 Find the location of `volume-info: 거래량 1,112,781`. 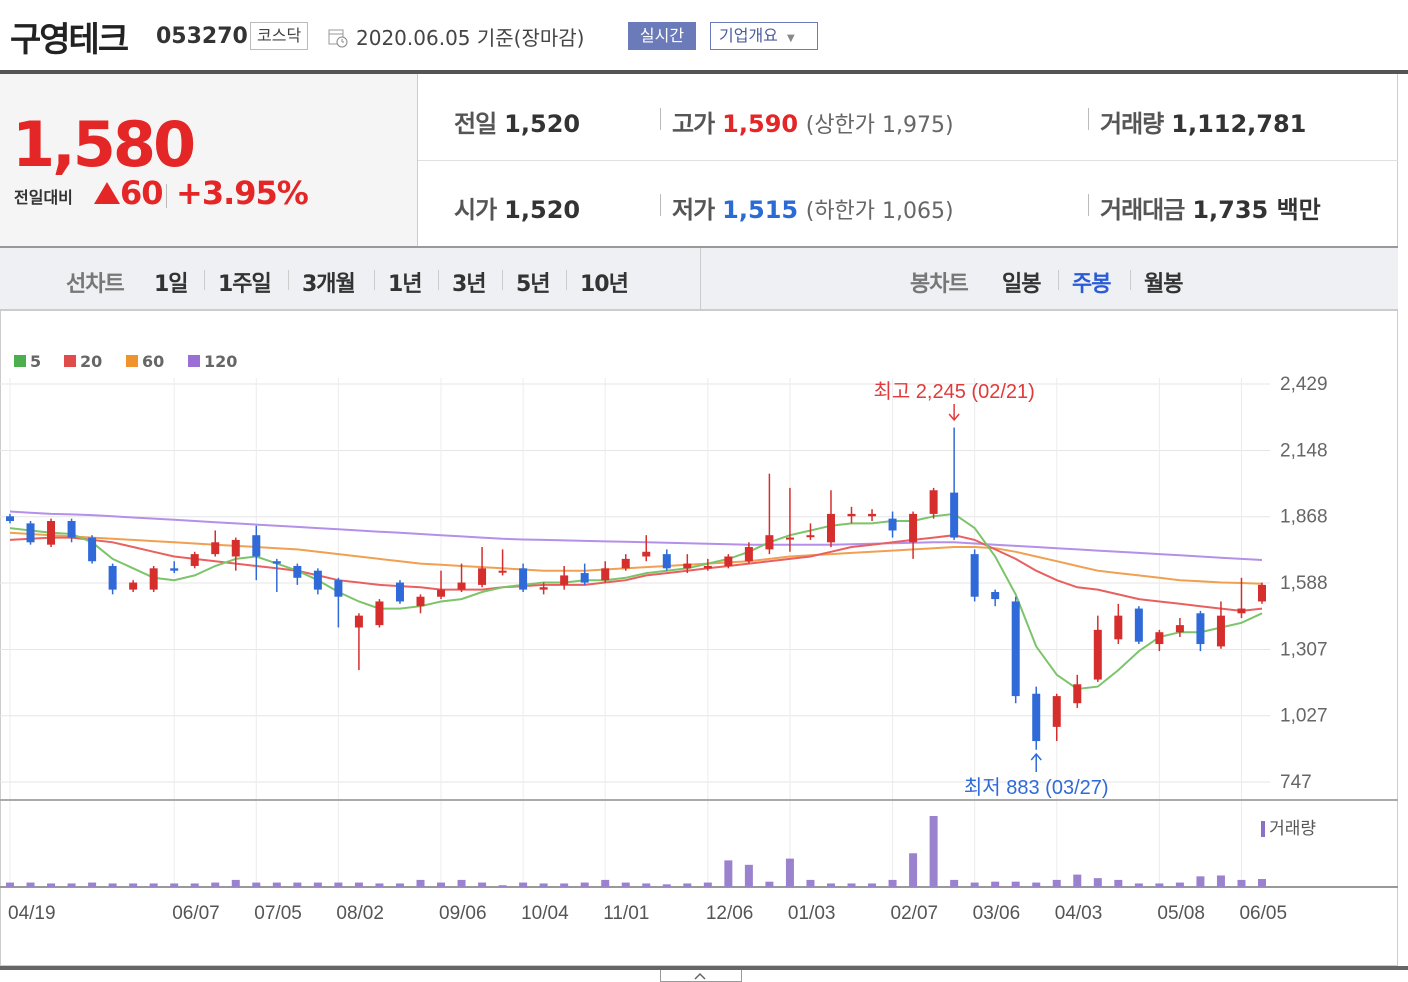

volume-info: 거래량 1,112,781 is located at coordinates (1203, 121).